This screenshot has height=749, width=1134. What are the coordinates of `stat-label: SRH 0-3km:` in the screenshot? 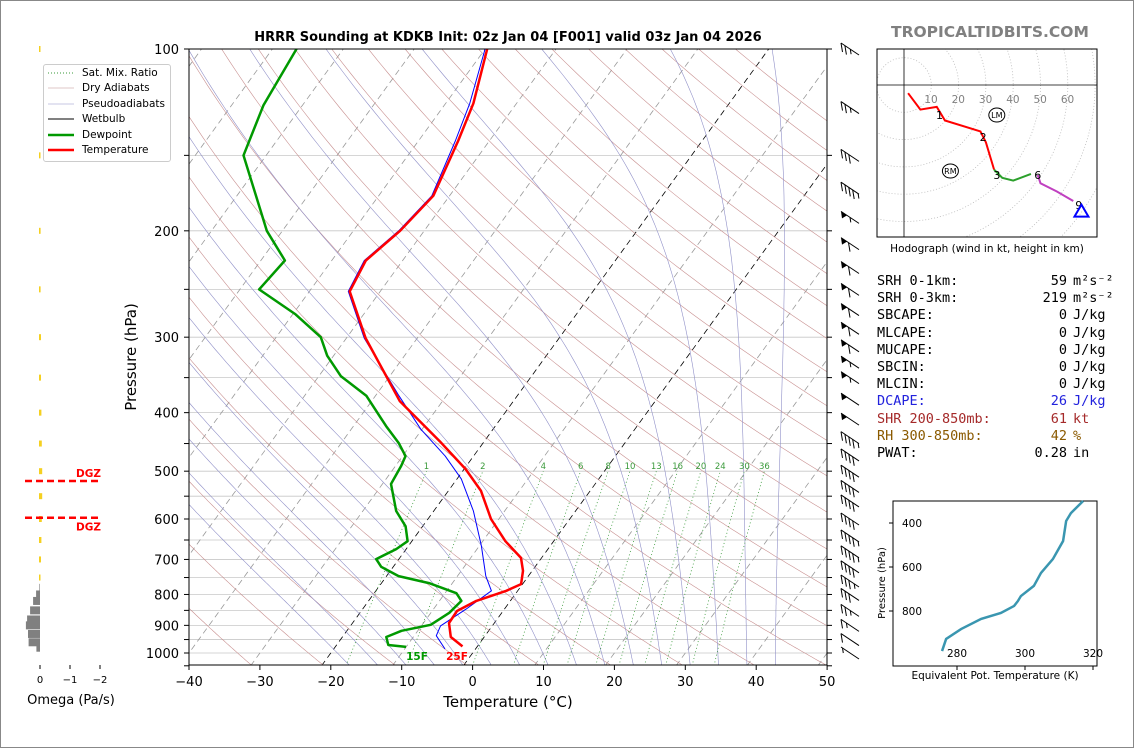 It's located at (942, 298).